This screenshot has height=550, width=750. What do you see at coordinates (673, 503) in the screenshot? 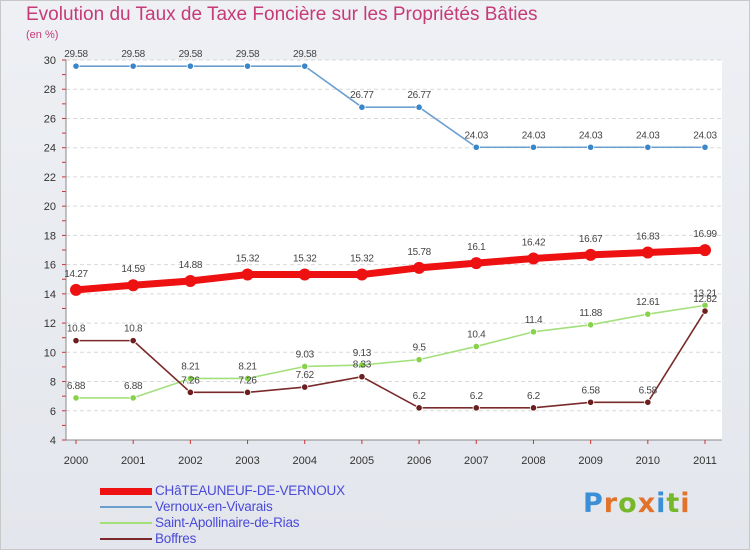
I see `logo-letter: t` at bounding box center [673, 503].